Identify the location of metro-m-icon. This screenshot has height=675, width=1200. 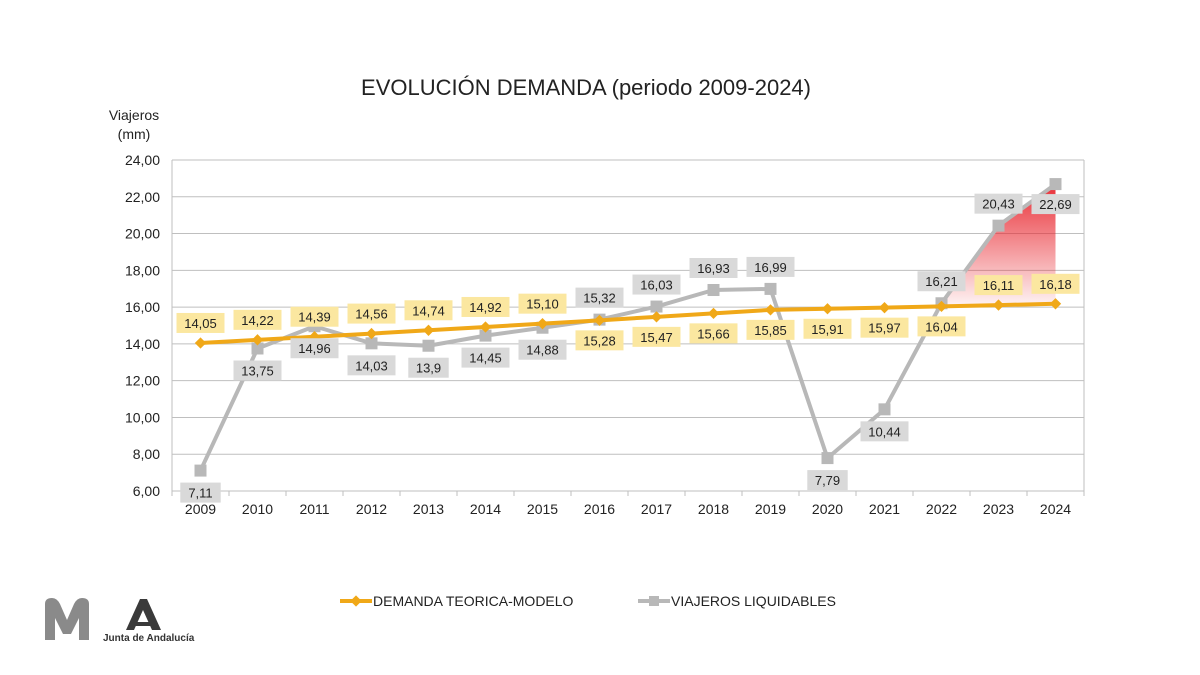
(67, 619).